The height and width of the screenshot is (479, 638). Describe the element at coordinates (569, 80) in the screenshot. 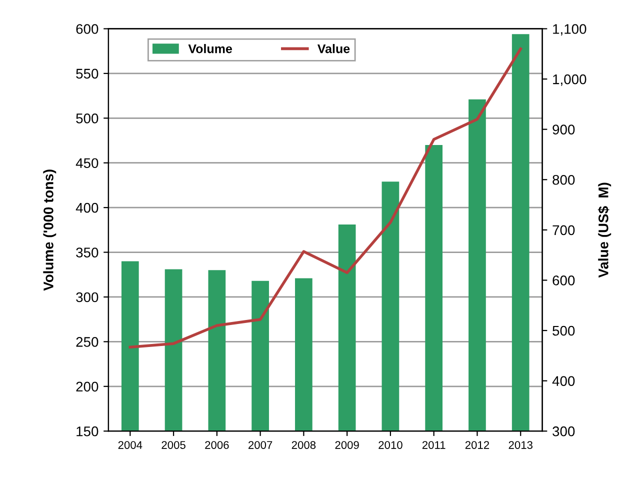

I see `y2-tick-label: 1,000` at that location.